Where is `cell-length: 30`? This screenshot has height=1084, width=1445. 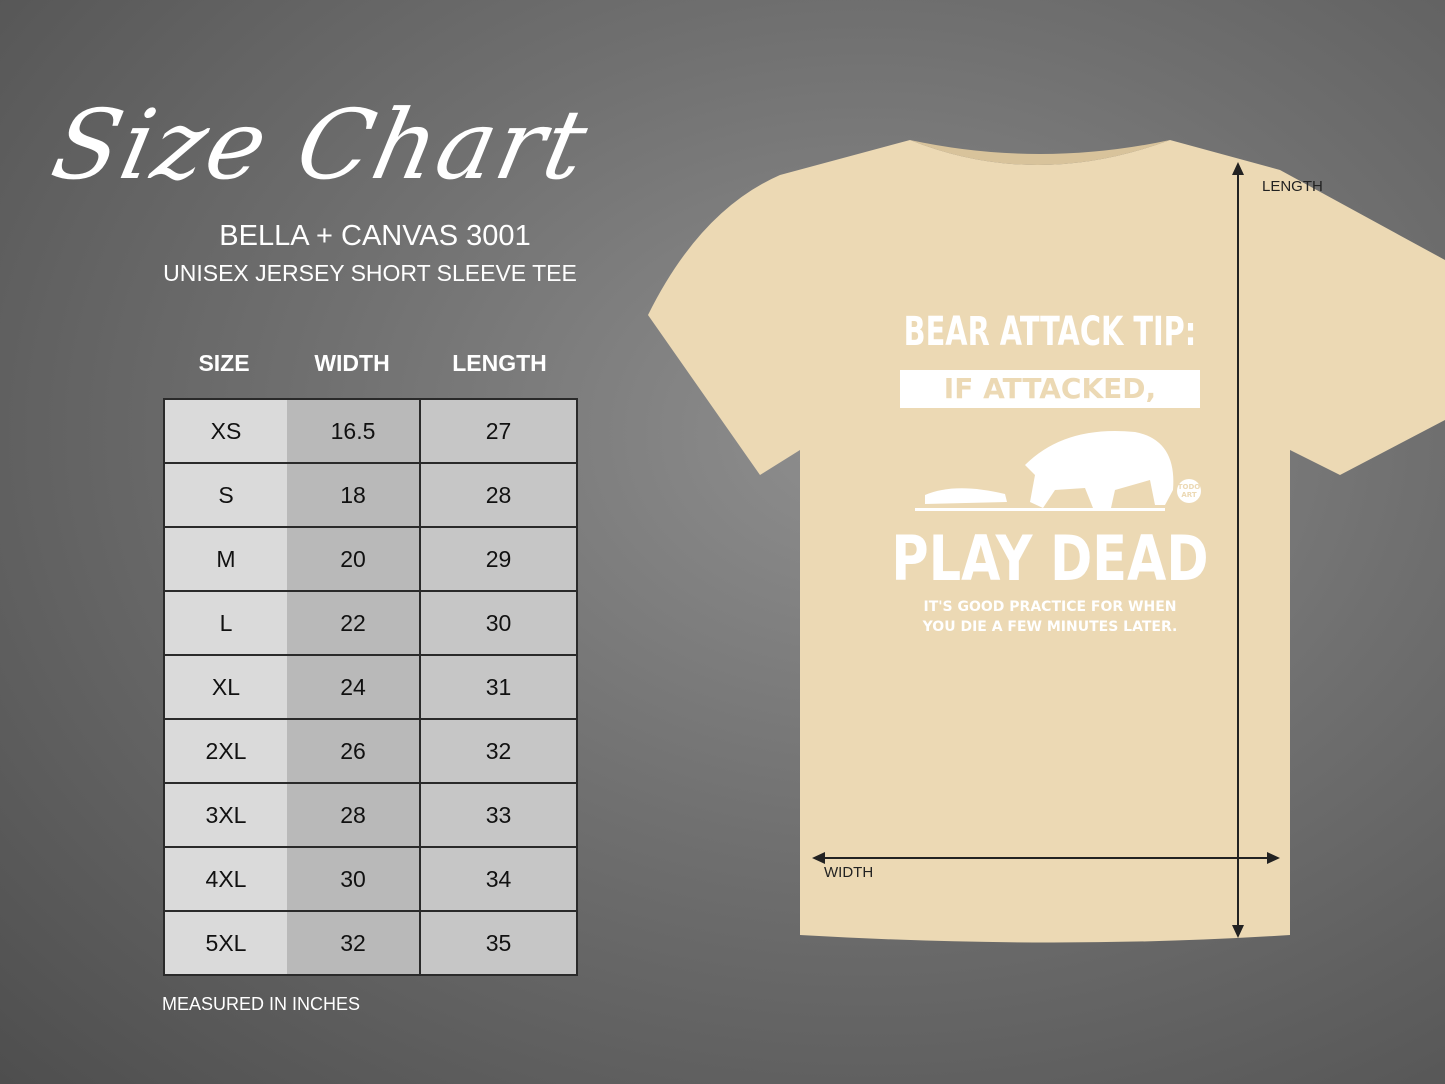 cell-length: 30 is located at coordinates (498, 623).